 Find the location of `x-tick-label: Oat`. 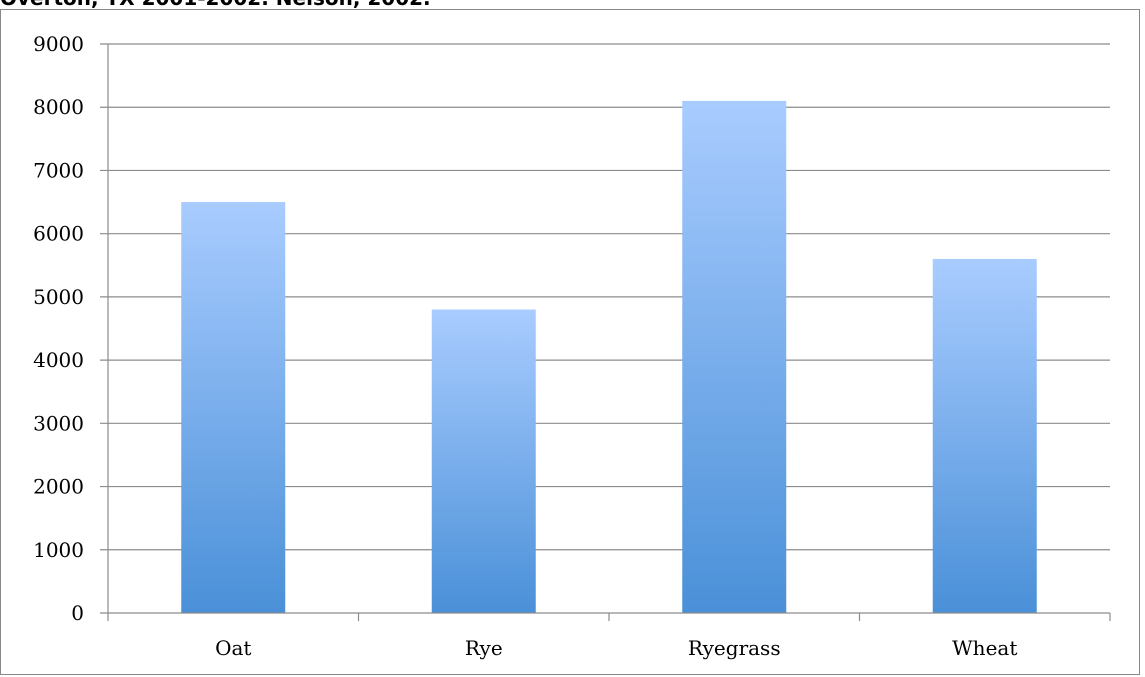

x-tick-label: Oat is located at coordinates (233, 648).